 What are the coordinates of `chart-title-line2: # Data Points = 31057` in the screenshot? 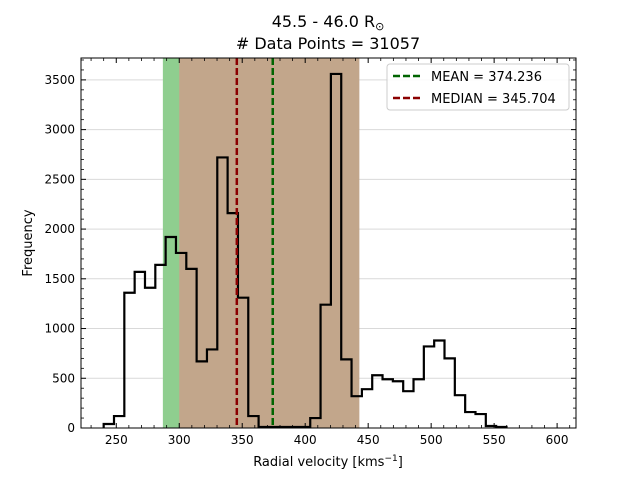 It's located at (328, 43).